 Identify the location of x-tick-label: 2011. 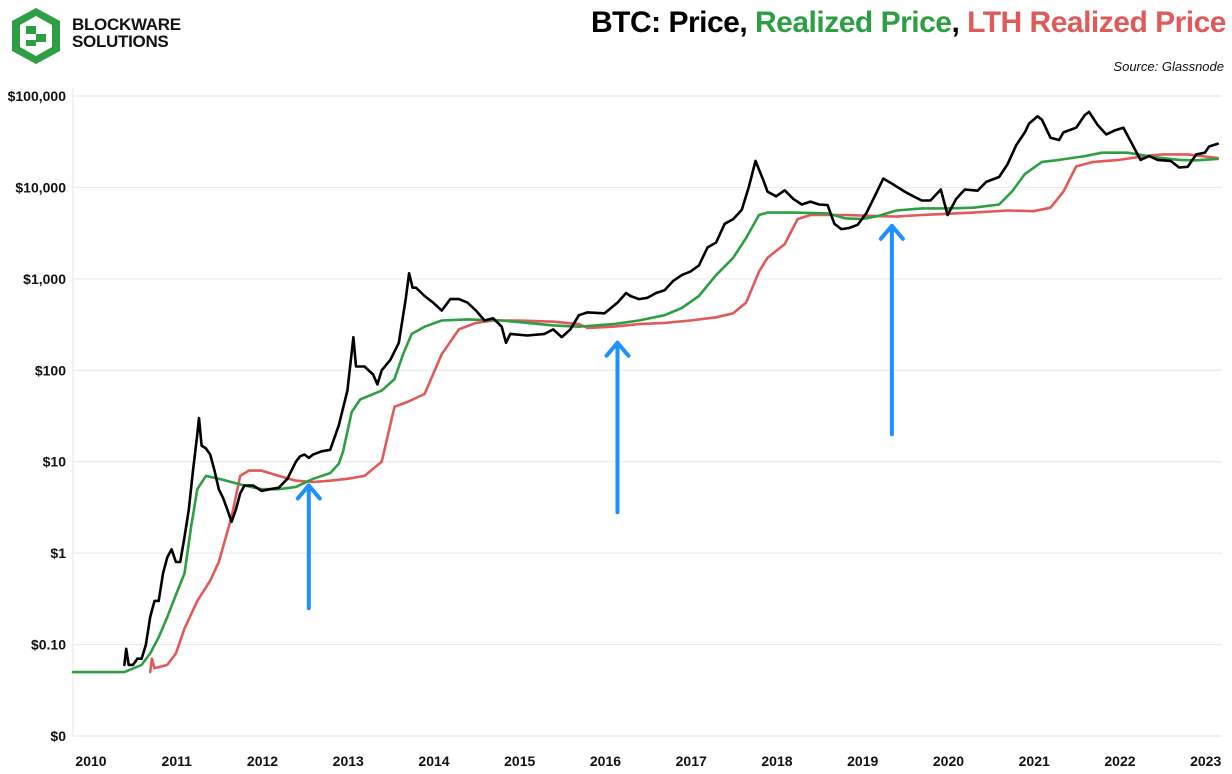
(177, 761).